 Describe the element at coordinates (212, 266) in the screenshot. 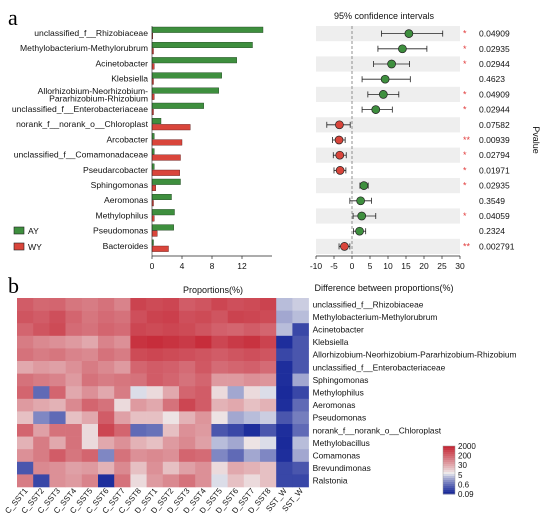

I see `bar-x-tick-label: 8` at that location.